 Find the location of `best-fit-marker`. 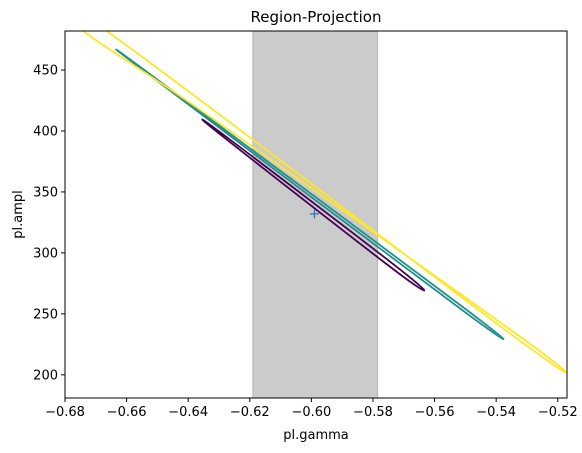

best-fit-marker is located at coordinates (314, 214).